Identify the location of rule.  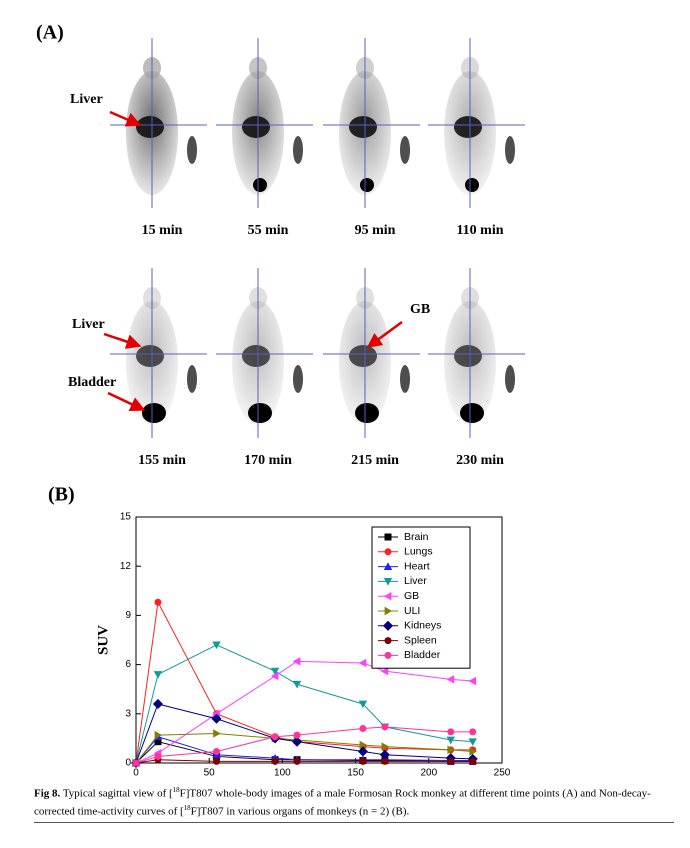
(354, 822).